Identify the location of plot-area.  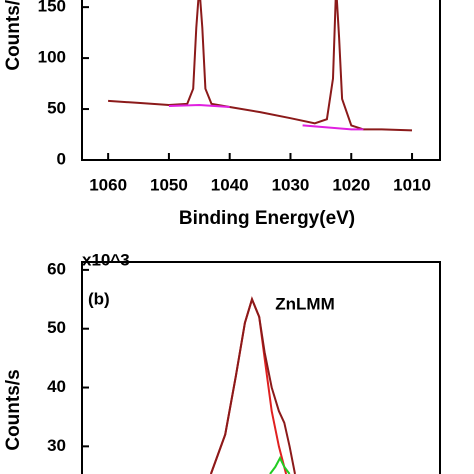
(252, 385).